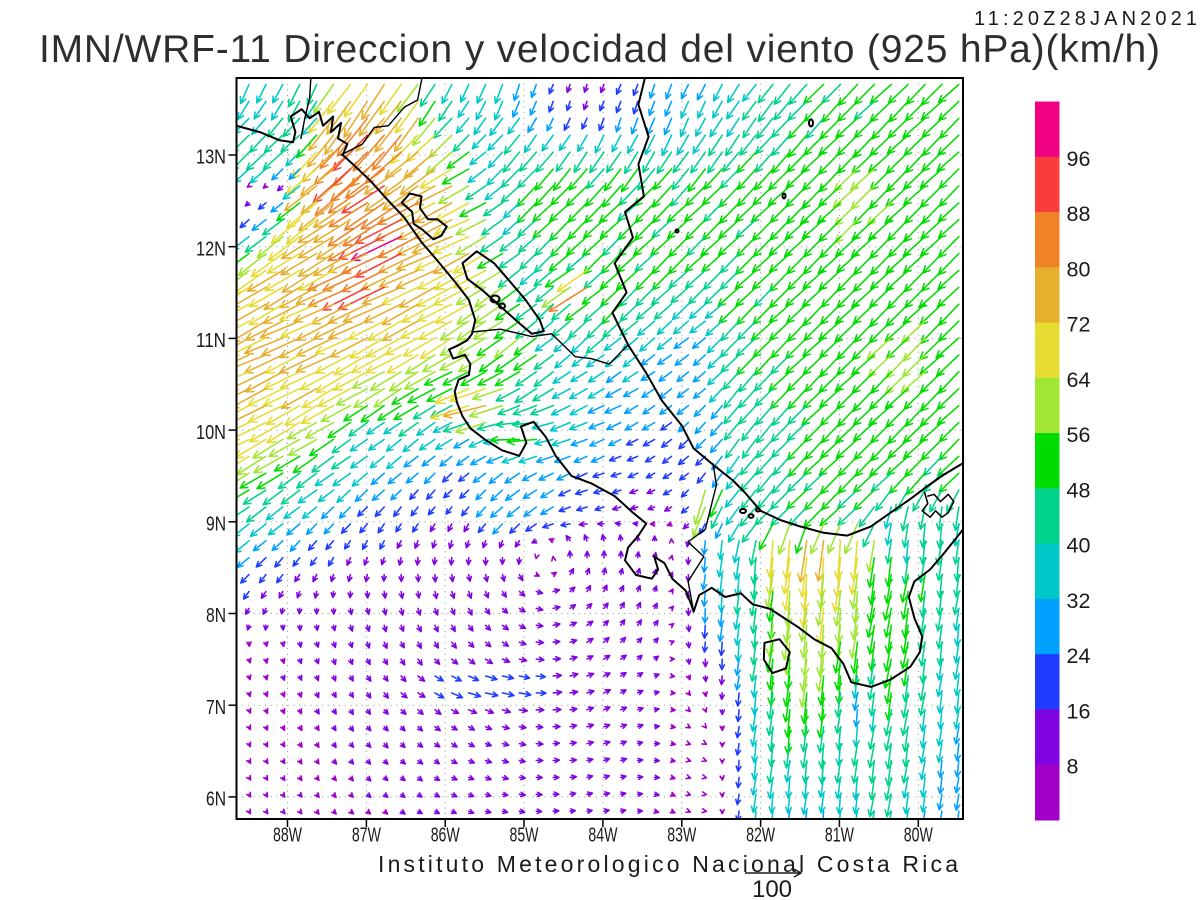  I want to click on svg-text: 80, so click(1079, 269).